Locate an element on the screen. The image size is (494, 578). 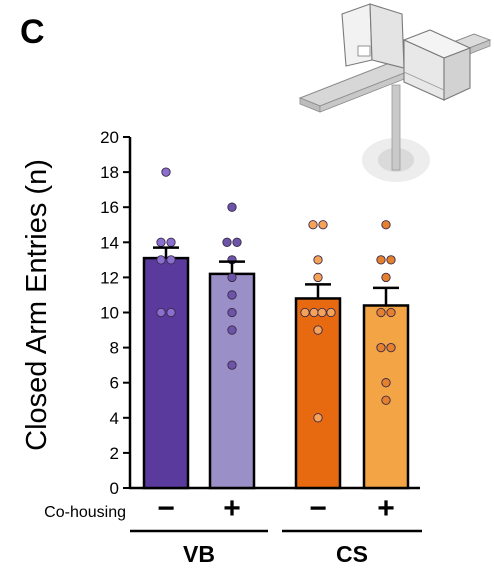
condition-signs: − + − + is located at coordinates (276, 508).